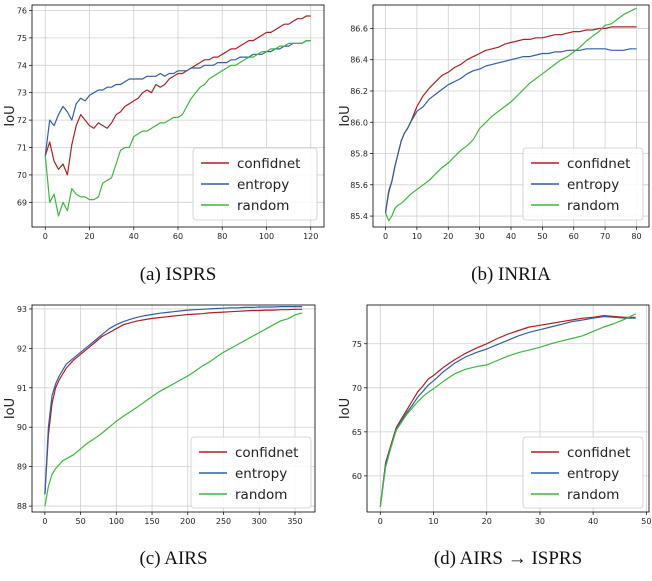 This screenshot has width=652, height=581. What do you see at coordinates (357, 476) in the screenshot?
I see `y-tick-label: 60` at bounding box center [357, 476].